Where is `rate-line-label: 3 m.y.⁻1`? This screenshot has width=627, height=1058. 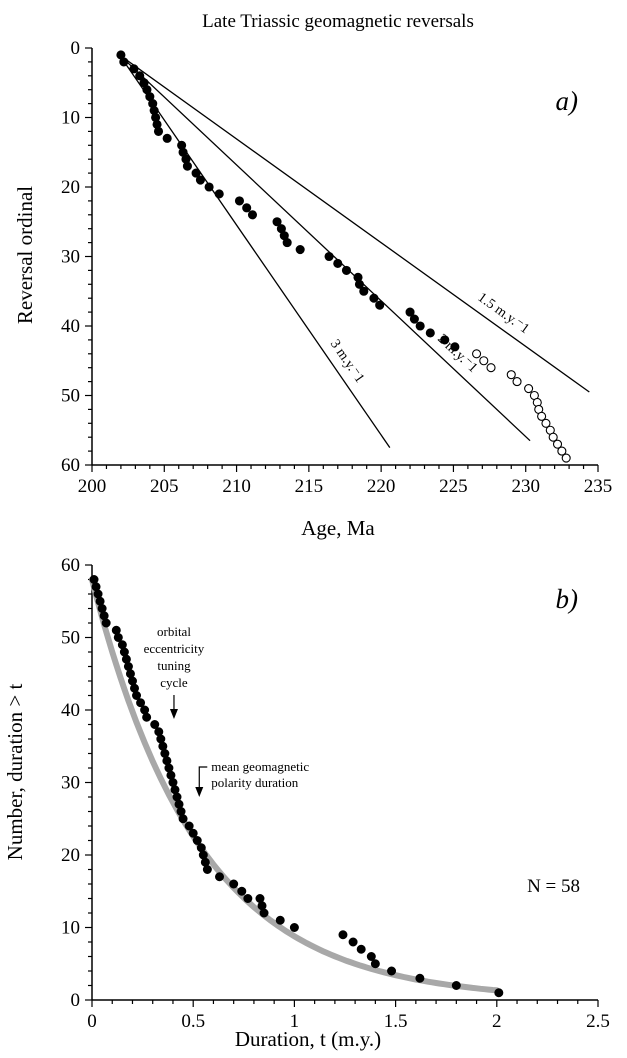
rate-line-label: 3 m.y.⁻1 is located at coordinates (347, 361).